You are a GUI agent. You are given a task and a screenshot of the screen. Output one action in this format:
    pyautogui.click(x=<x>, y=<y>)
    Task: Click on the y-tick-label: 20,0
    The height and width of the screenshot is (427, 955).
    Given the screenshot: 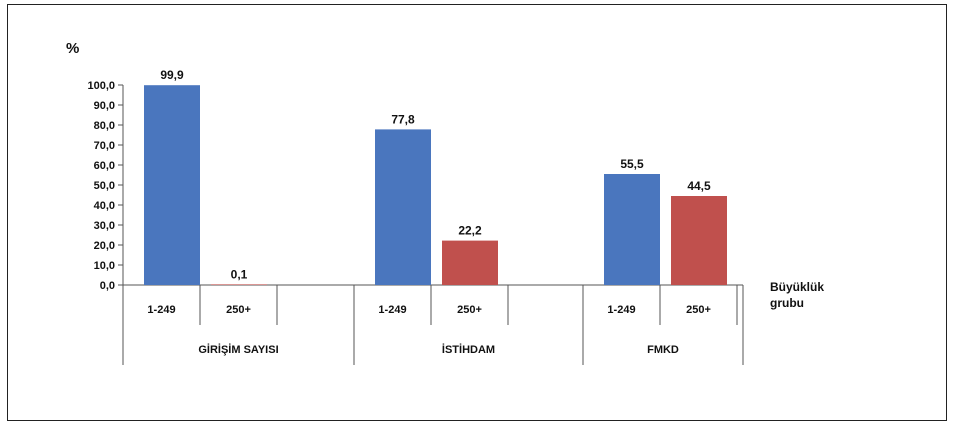 What is the action you would take?
    pyautogui.click(x=104, y=246)
    